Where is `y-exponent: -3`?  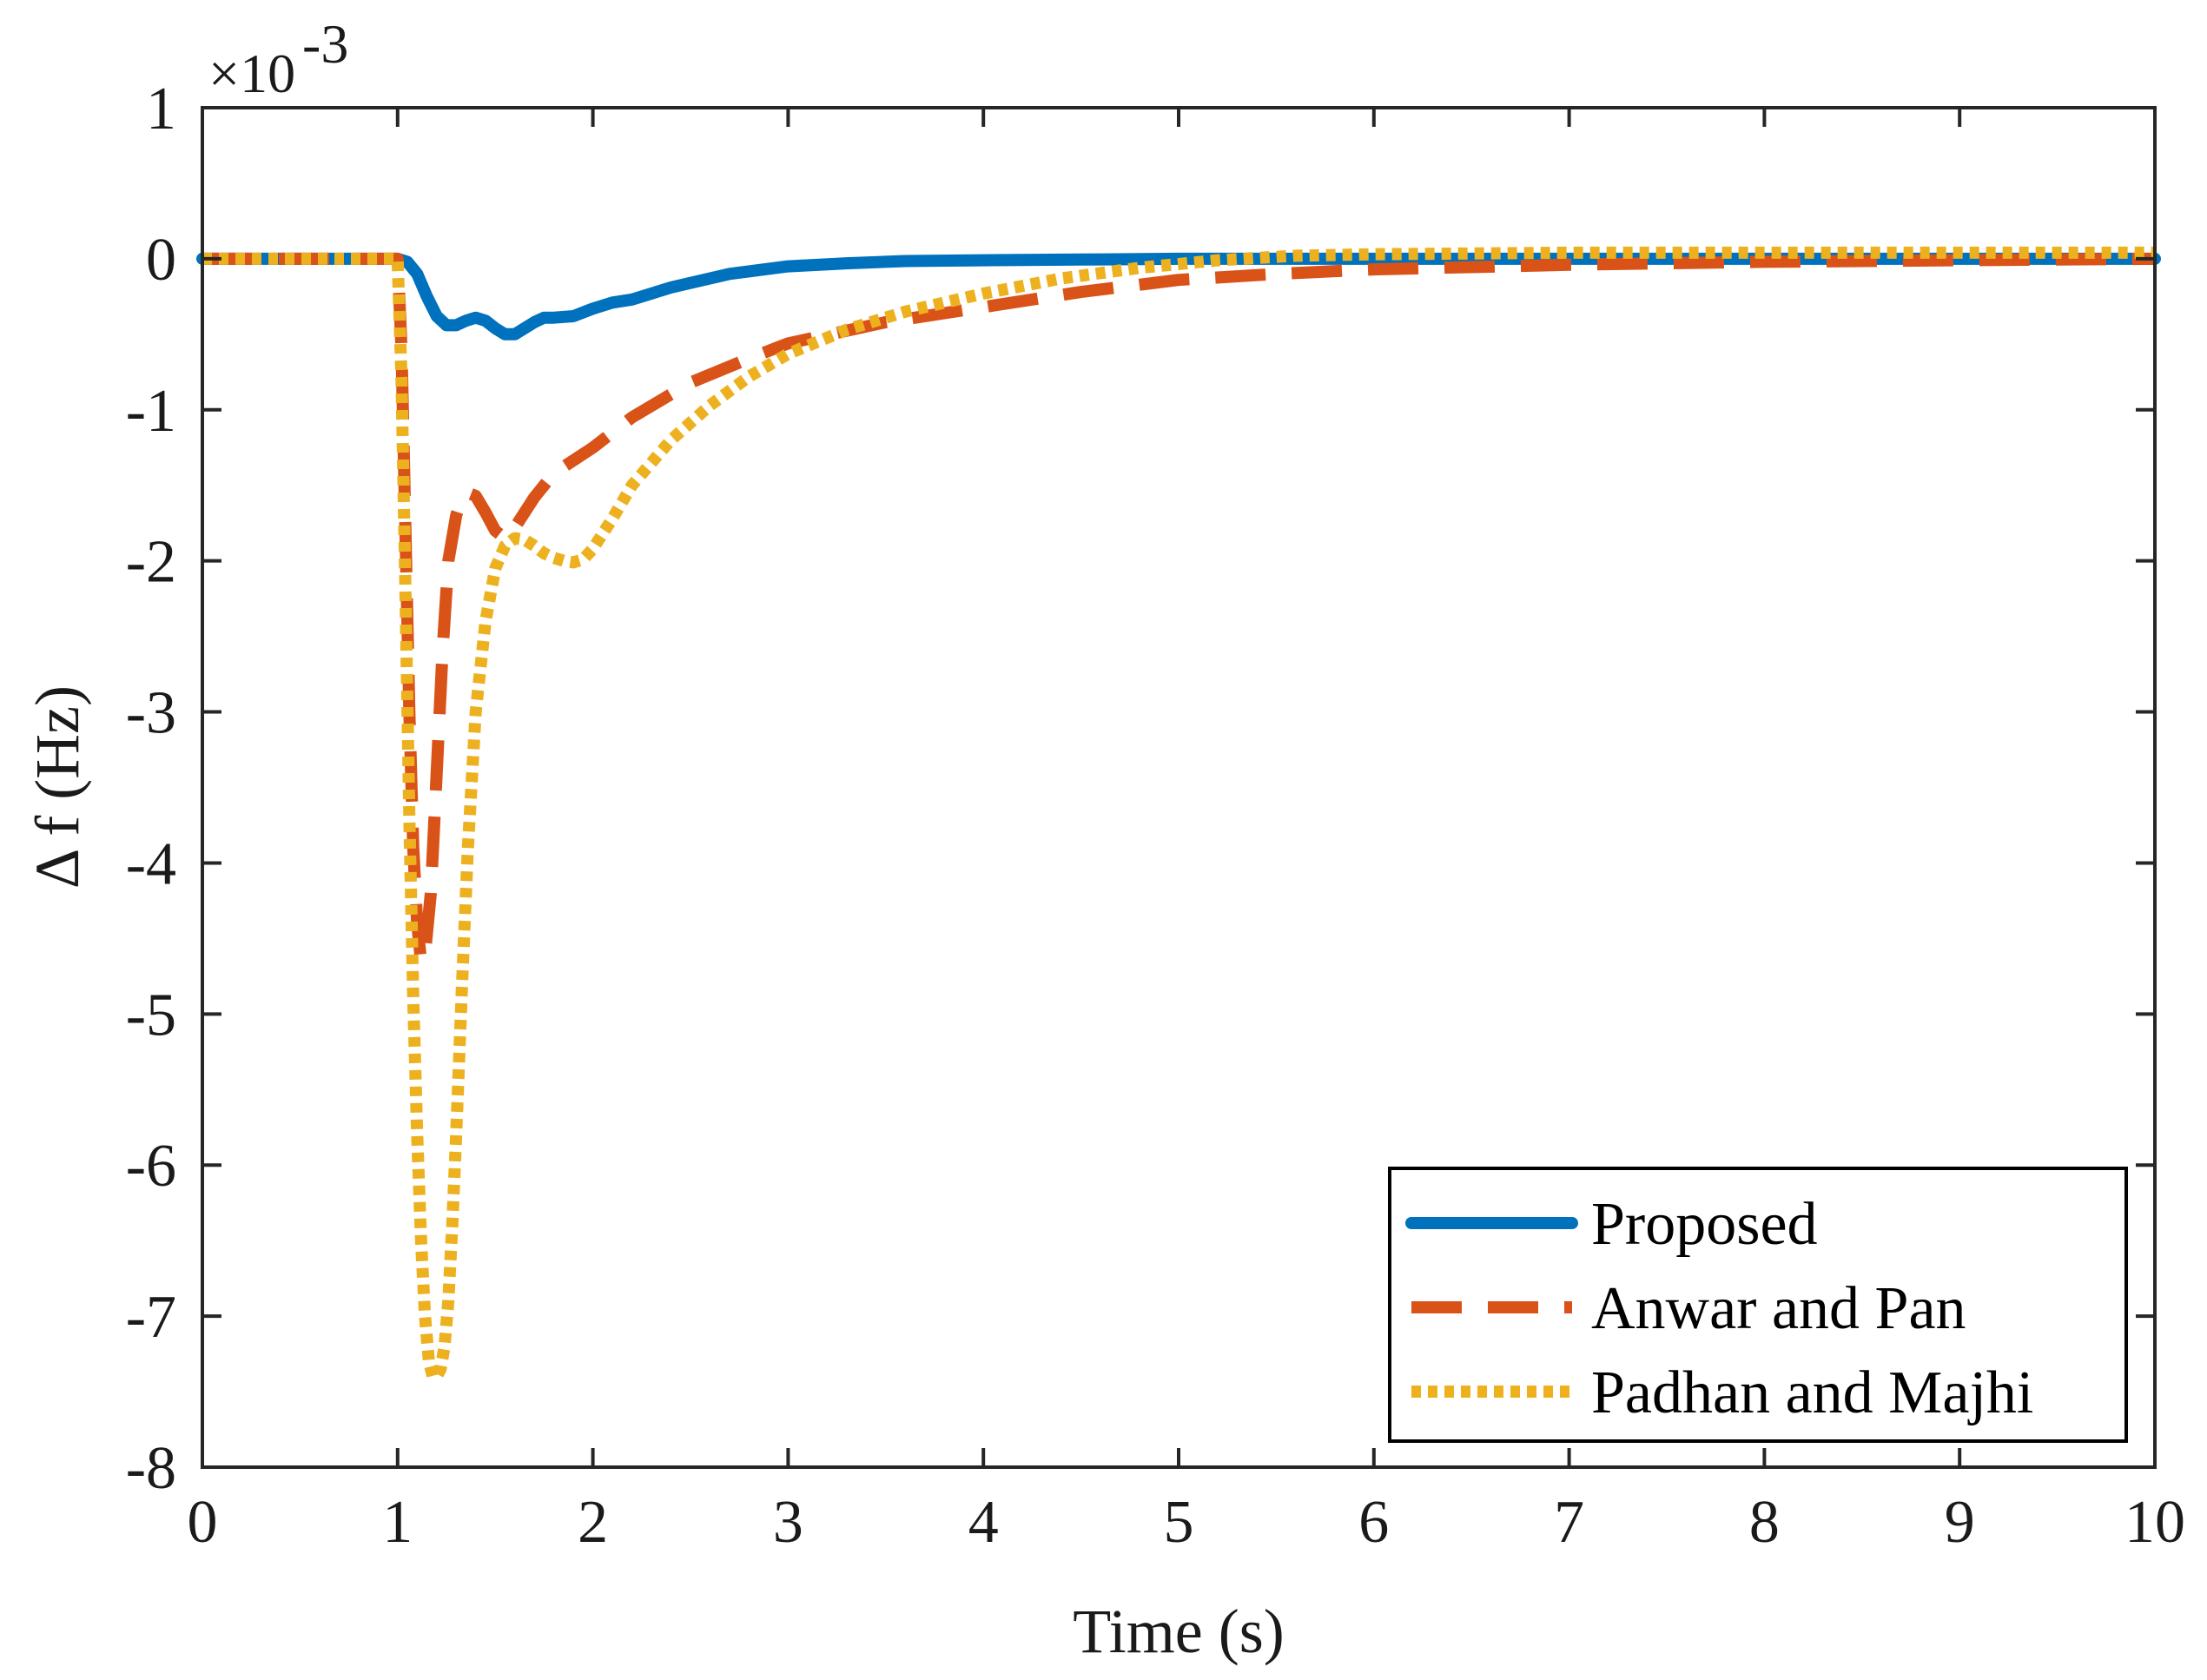
y-exponent: -3 is located at coordinates (325, 44).